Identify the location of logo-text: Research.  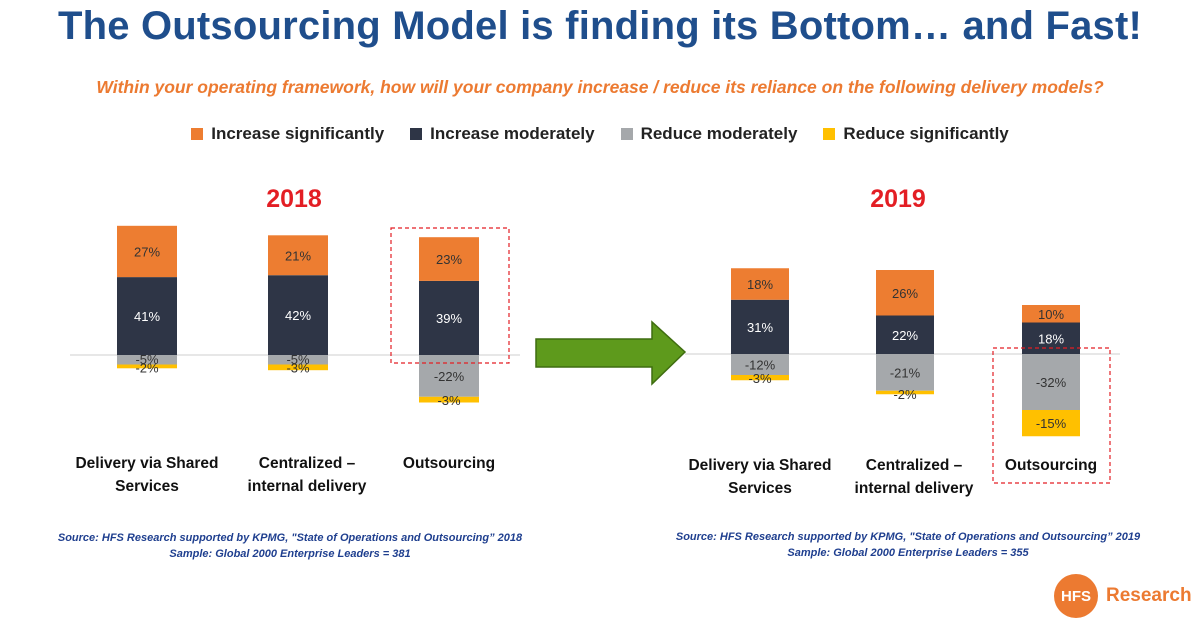
(1149, 595).